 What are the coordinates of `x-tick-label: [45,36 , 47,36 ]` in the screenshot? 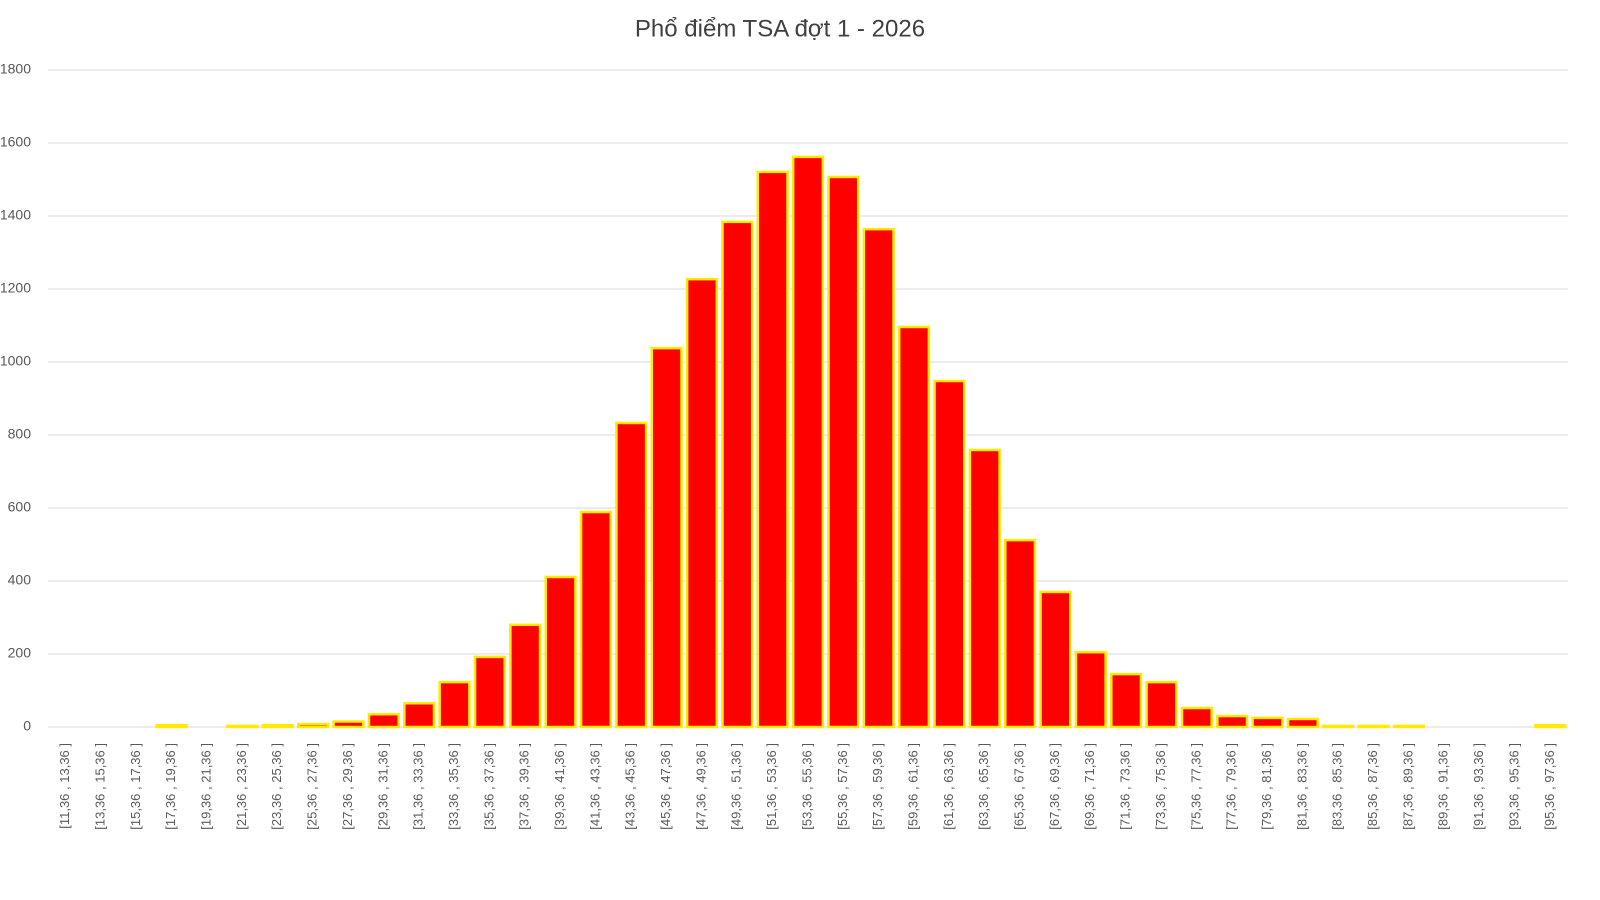 It's located at (665, 786).